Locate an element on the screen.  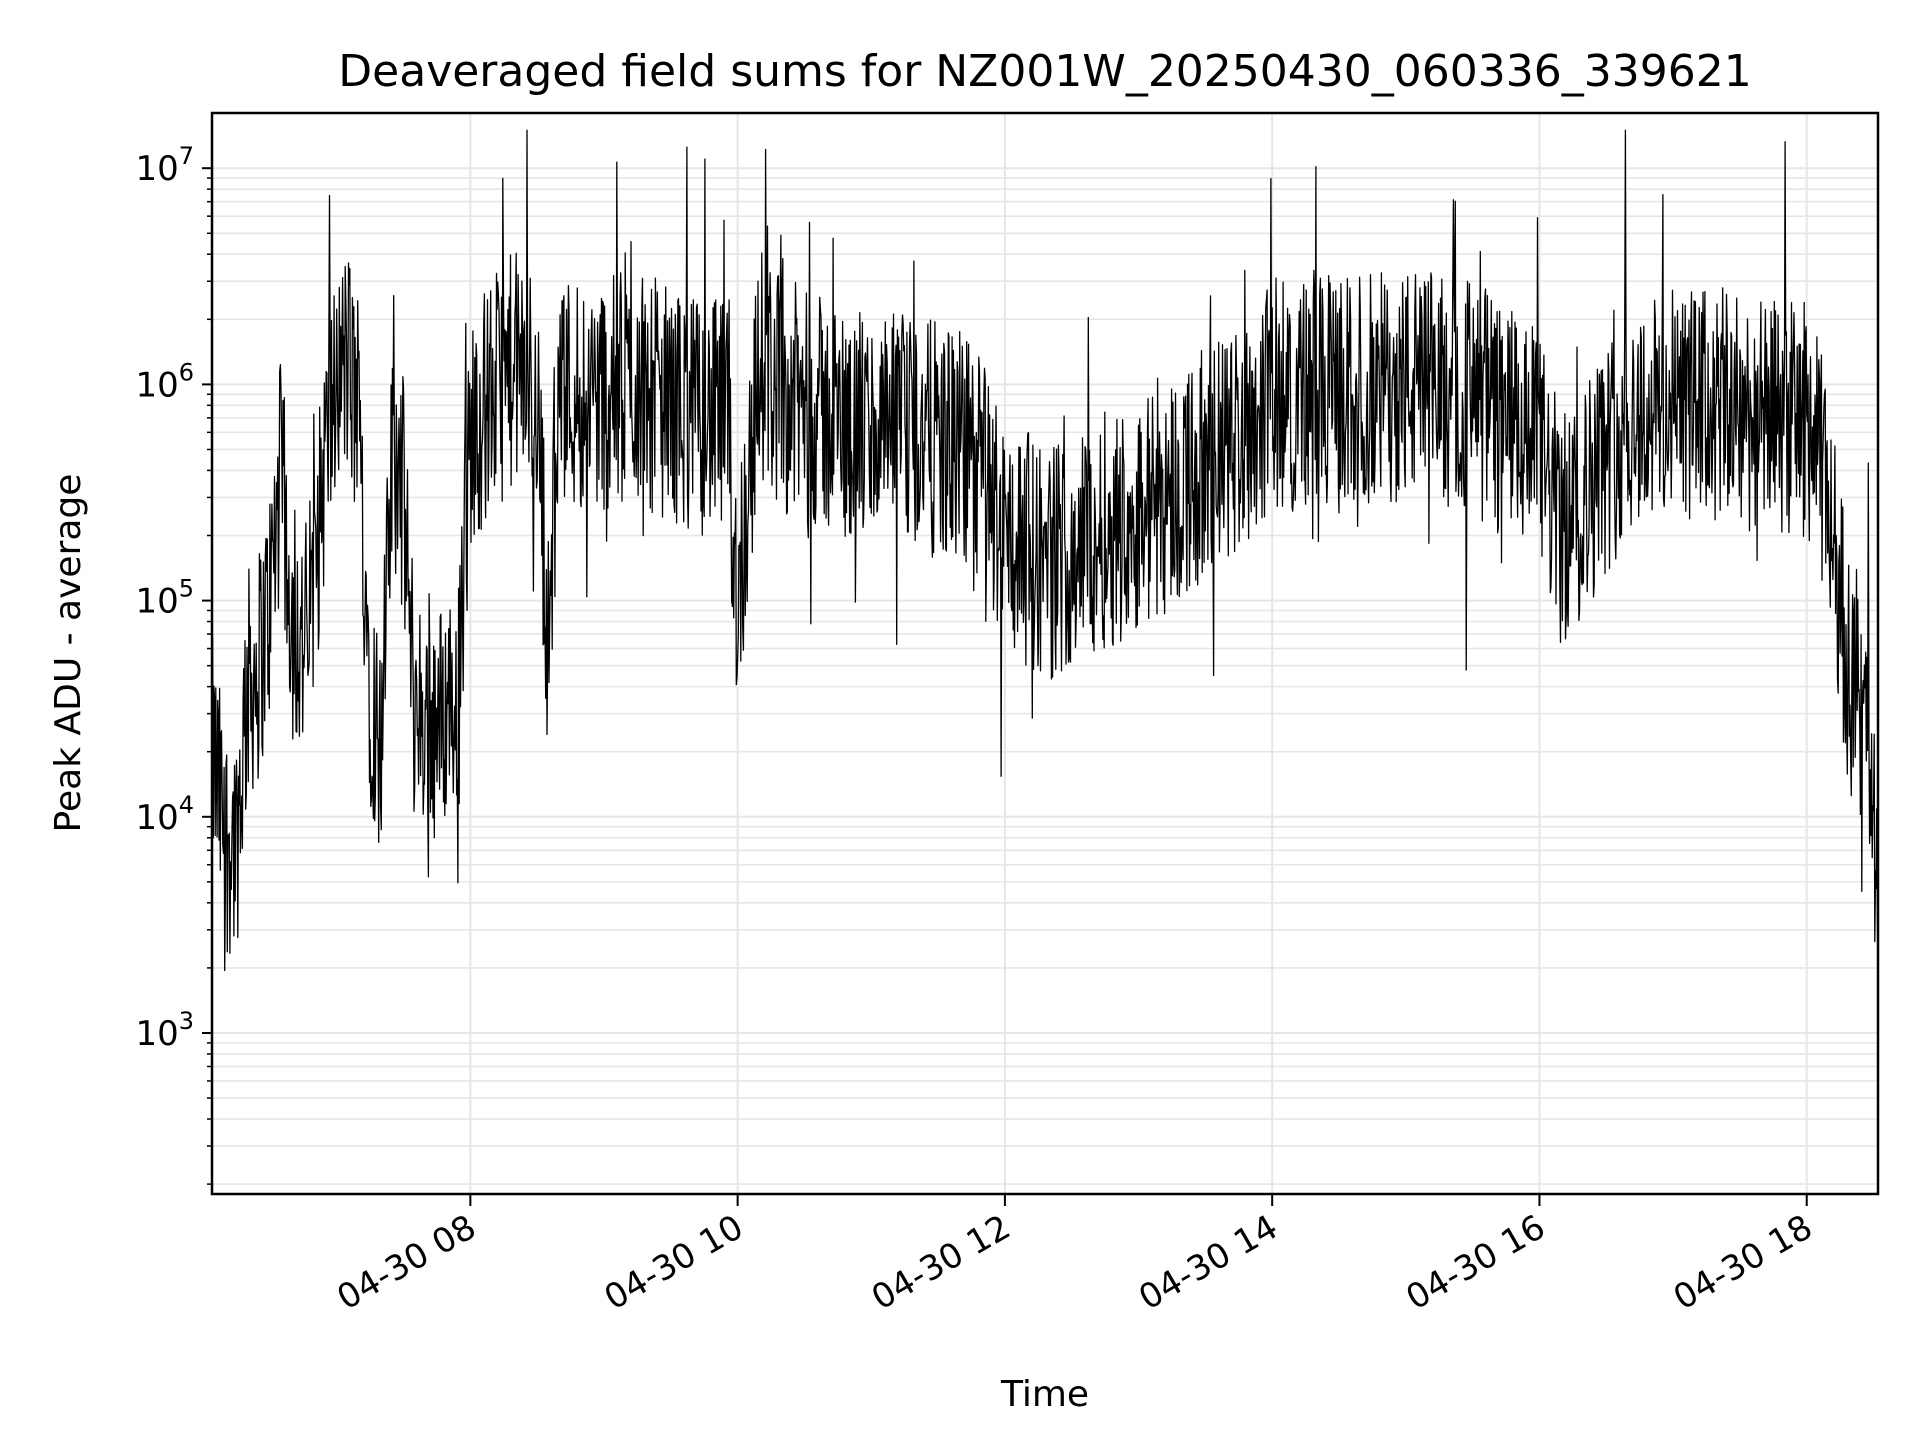
y-tick-label: 10³ is located at coordinates (164, 1030).